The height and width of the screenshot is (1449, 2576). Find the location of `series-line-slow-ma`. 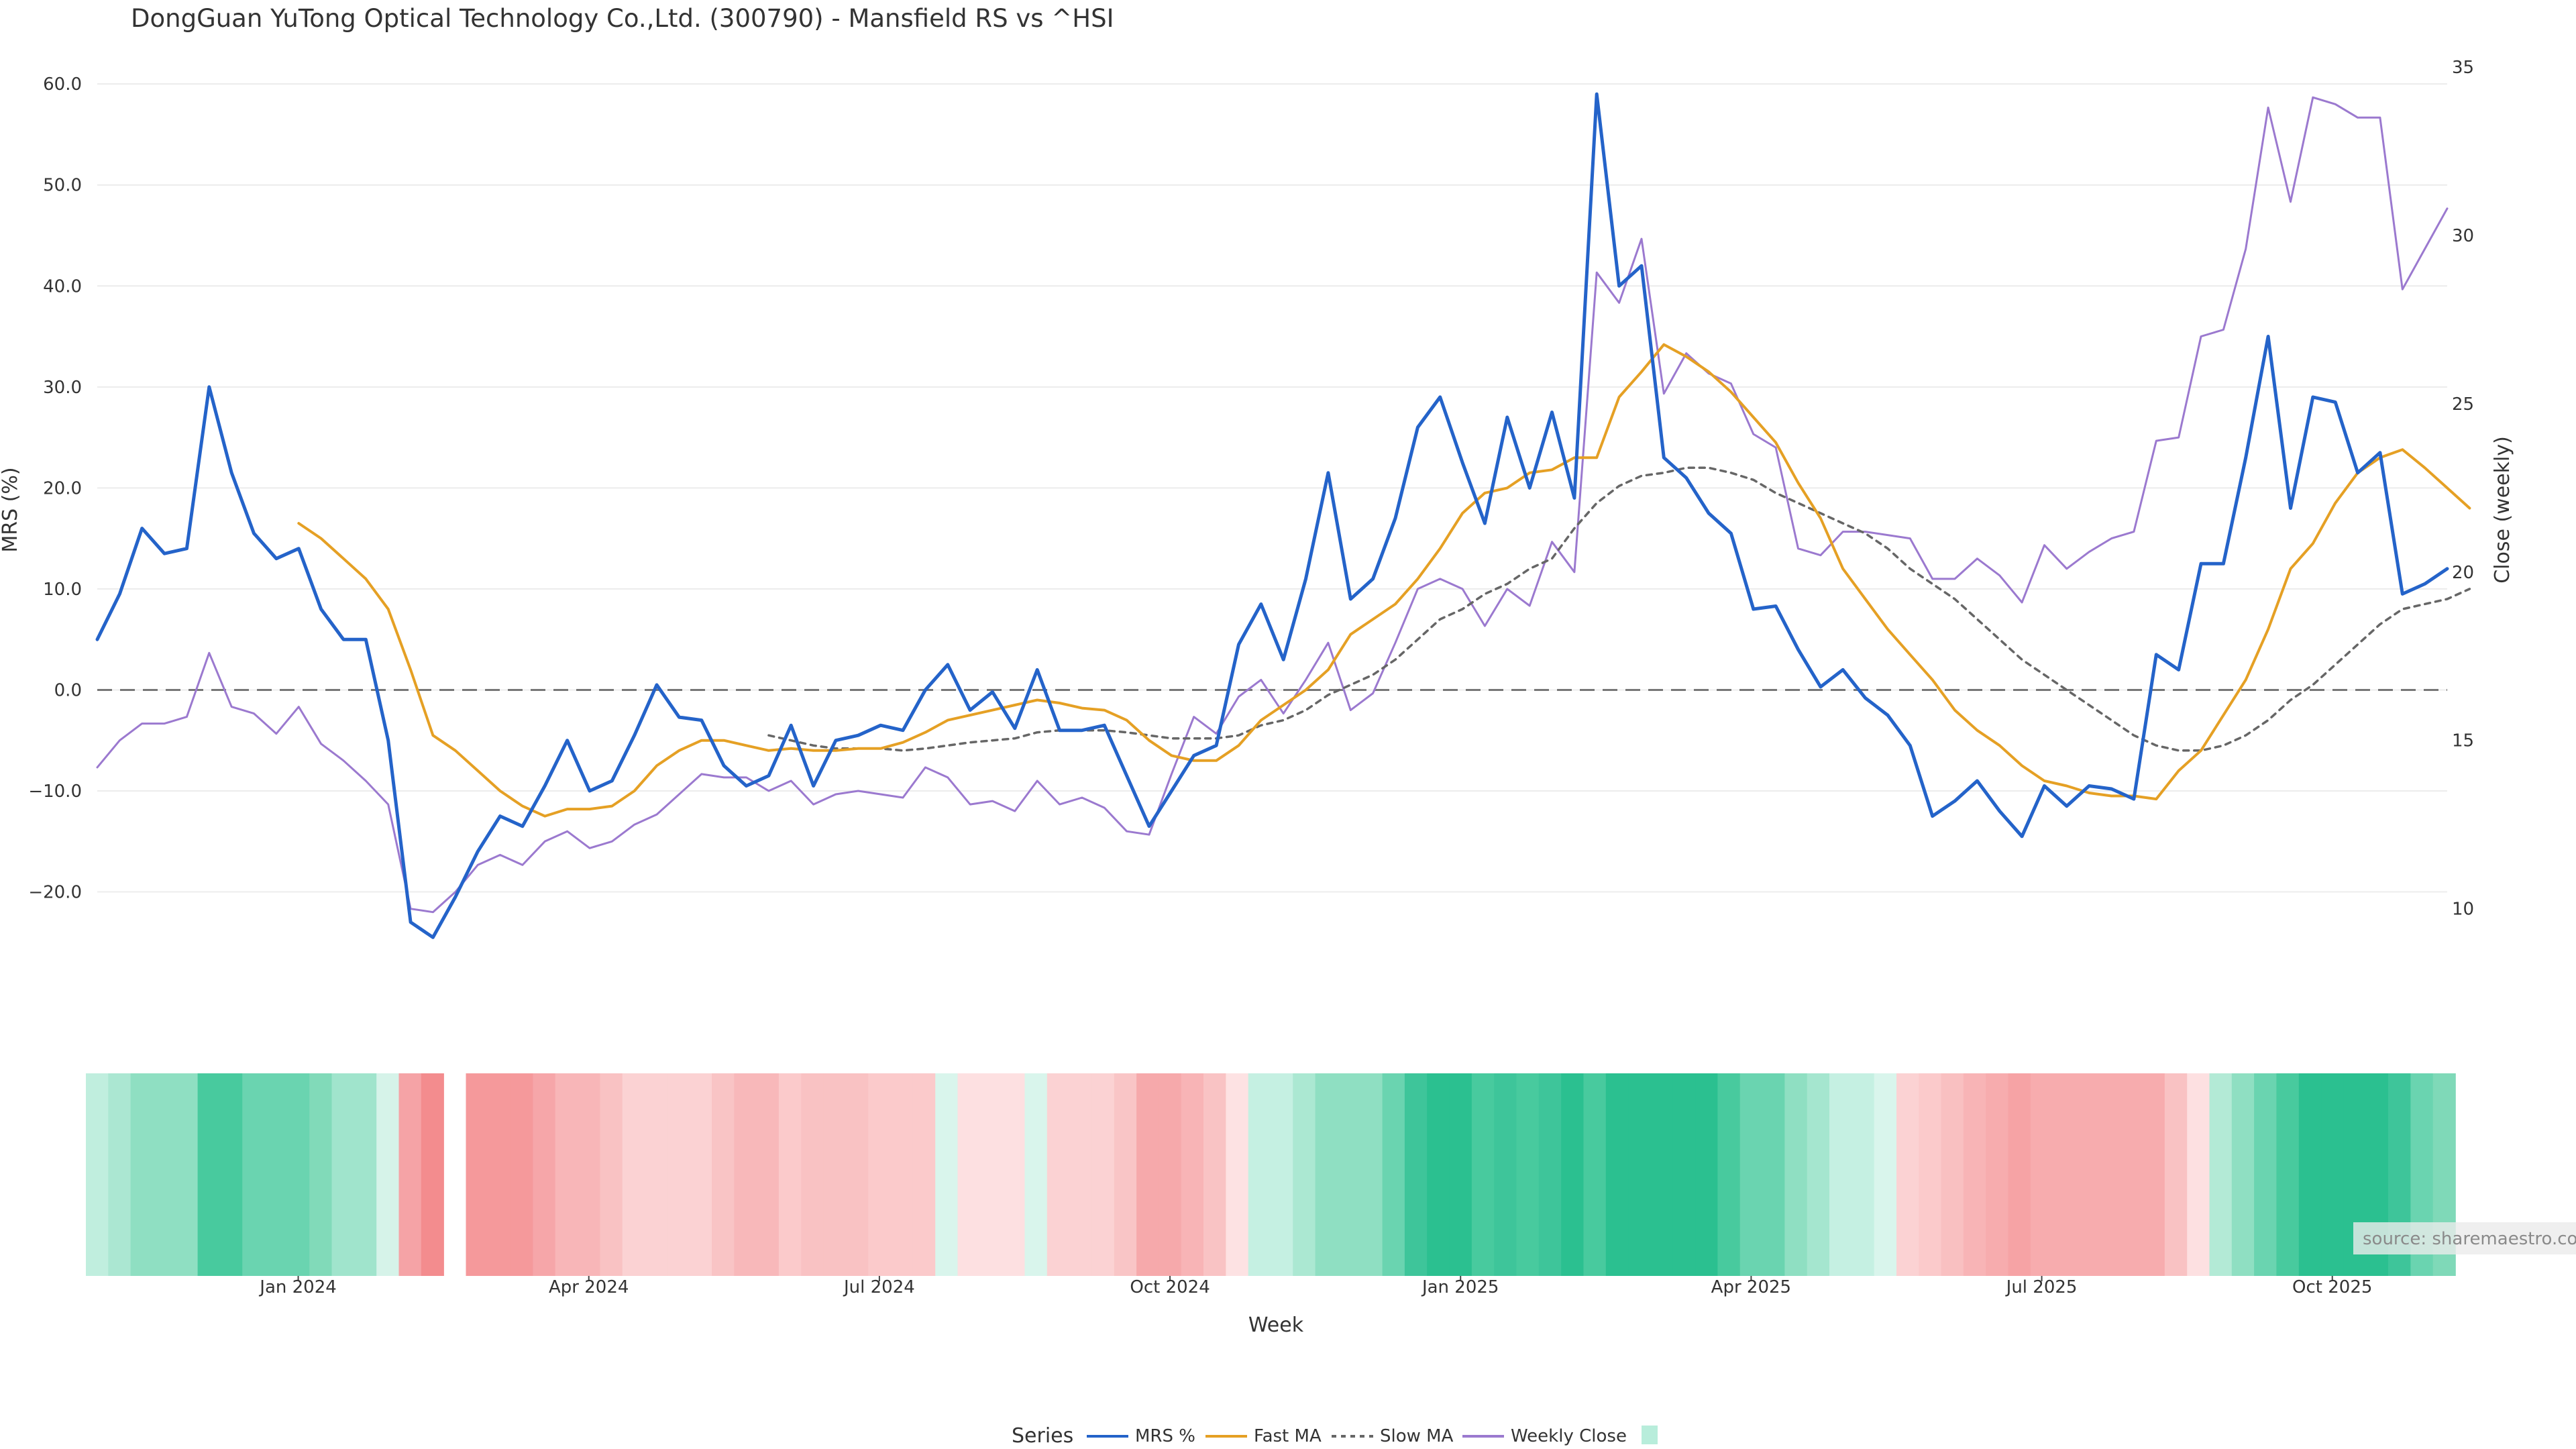

series-line-slow-ma is located at coordinates (1619, 609).